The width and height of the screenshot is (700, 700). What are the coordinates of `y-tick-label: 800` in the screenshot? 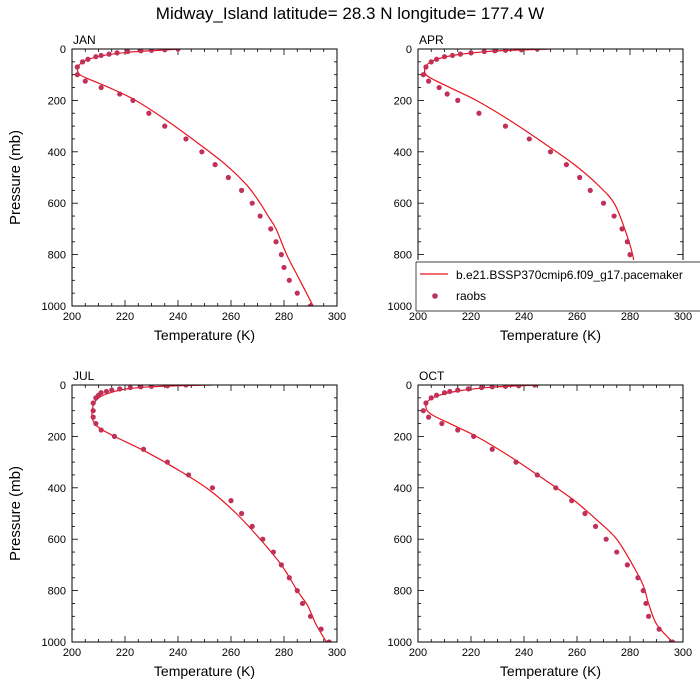 It's located at (57, 592).